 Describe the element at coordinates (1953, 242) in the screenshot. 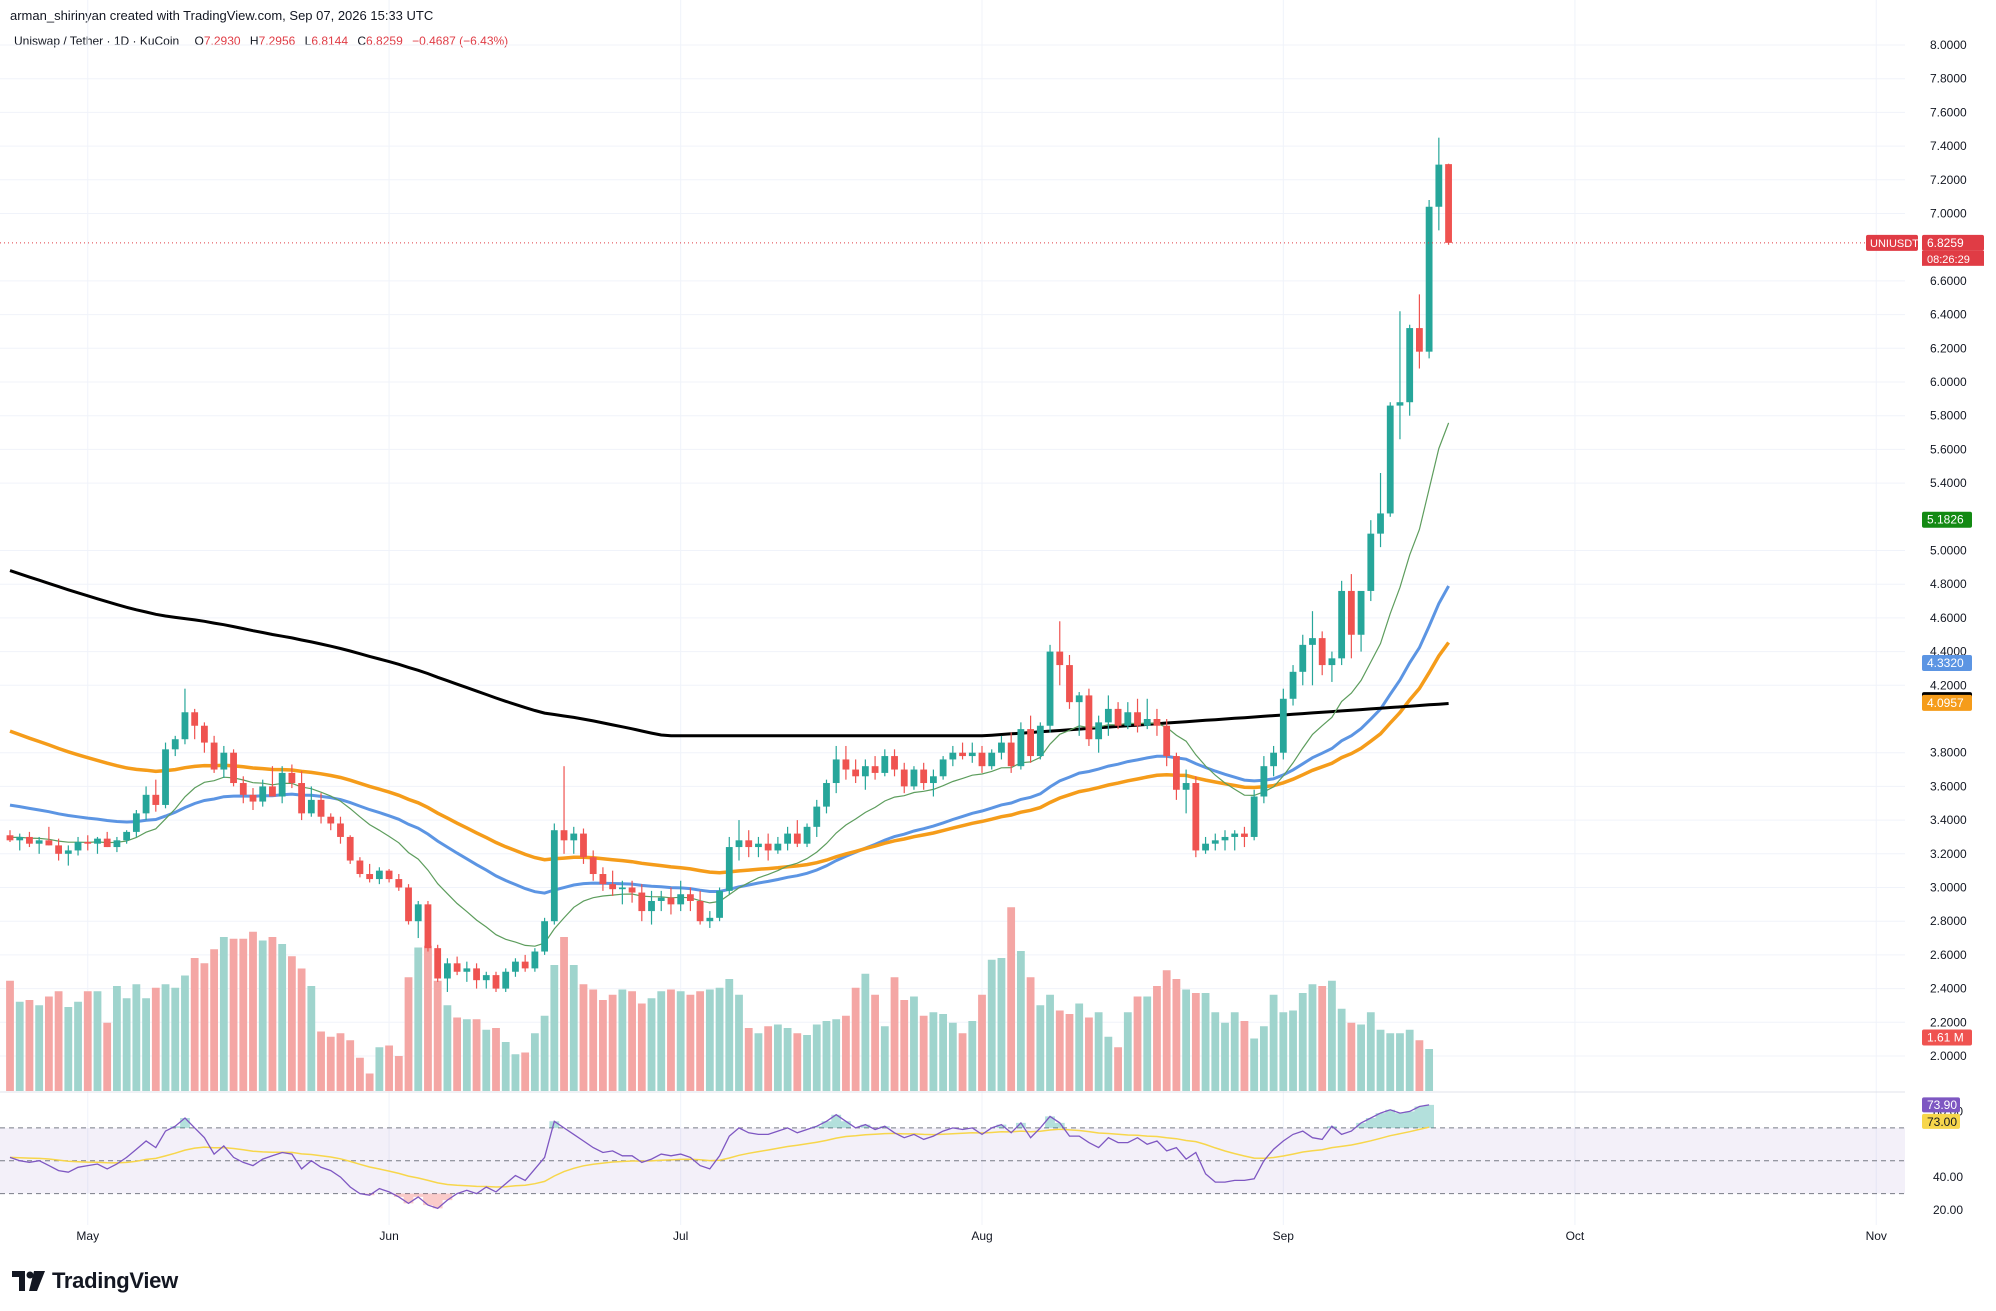

I see `last-price-tag-bg` at that location.